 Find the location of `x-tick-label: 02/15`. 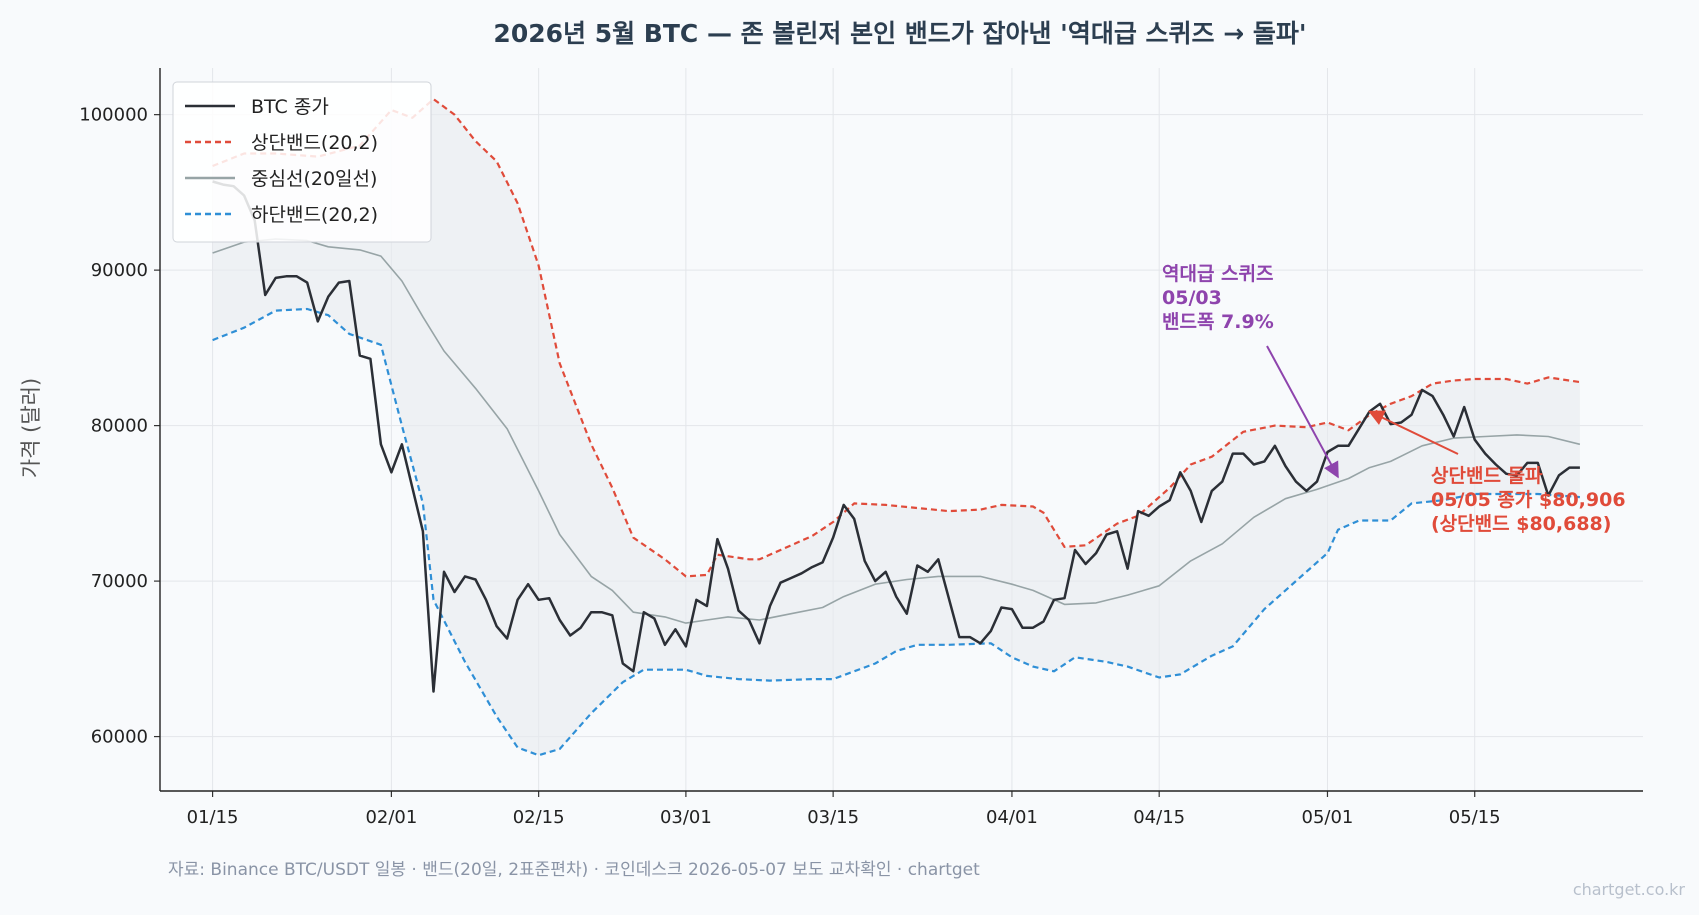

x-tick-label: 02/15 is located at coordinates (539, 817).